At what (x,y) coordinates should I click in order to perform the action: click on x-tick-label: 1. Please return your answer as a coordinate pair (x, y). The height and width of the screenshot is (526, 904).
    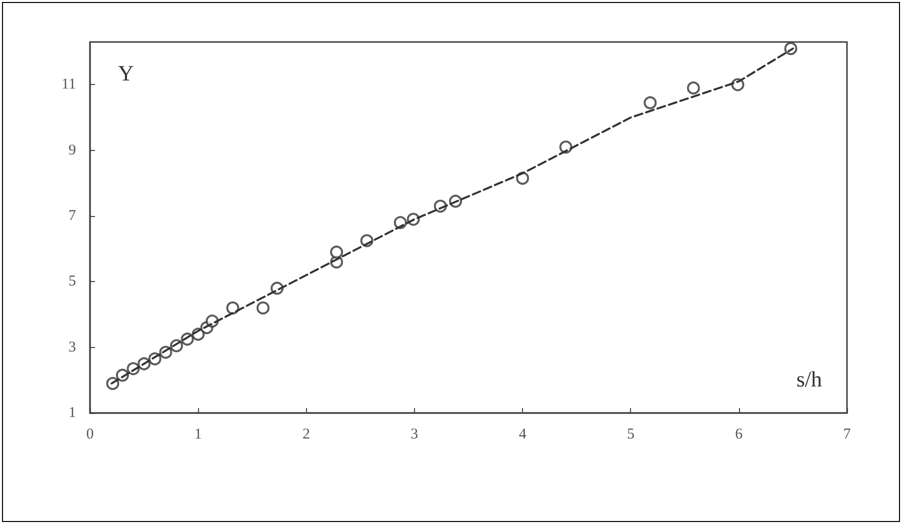
    Looking at the image, I should click on (198, 434).